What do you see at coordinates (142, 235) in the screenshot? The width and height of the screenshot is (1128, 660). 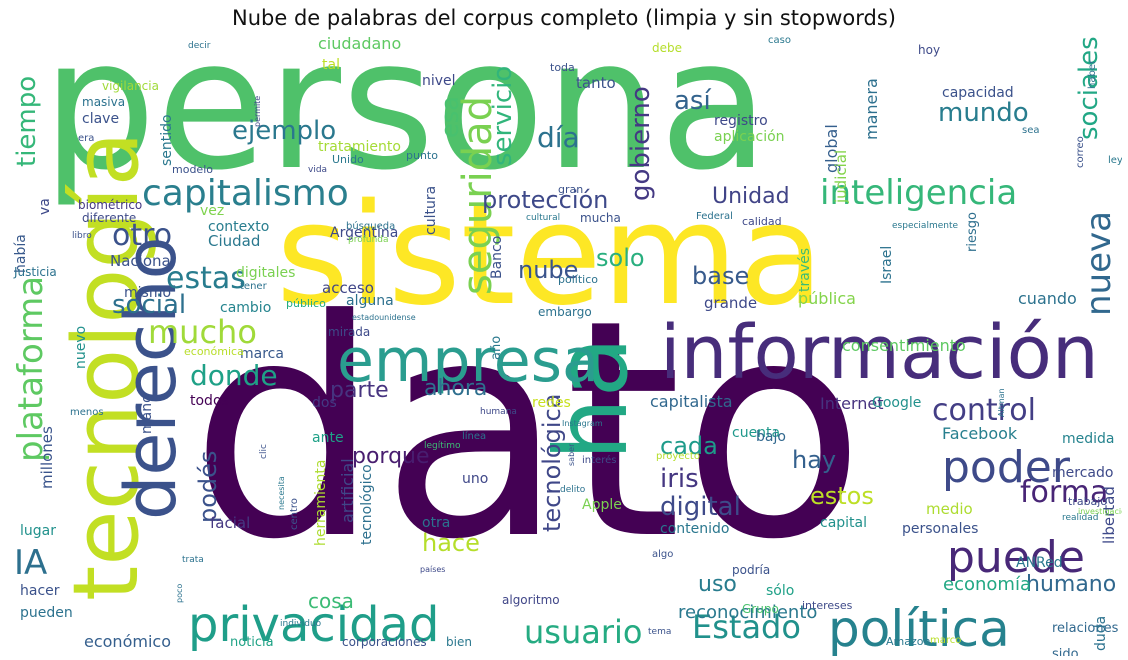 I see `word-otro: otro` at bounding box center [142, 235].